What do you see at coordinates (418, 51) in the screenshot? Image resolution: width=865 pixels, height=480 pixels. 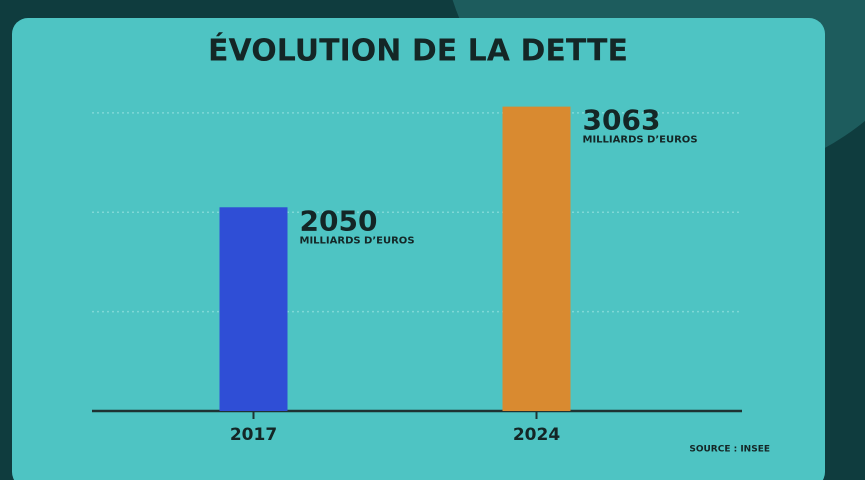 I see `chart-title: ÉVOLUTION DE LA DETTE` at bounding box center [418, 51].